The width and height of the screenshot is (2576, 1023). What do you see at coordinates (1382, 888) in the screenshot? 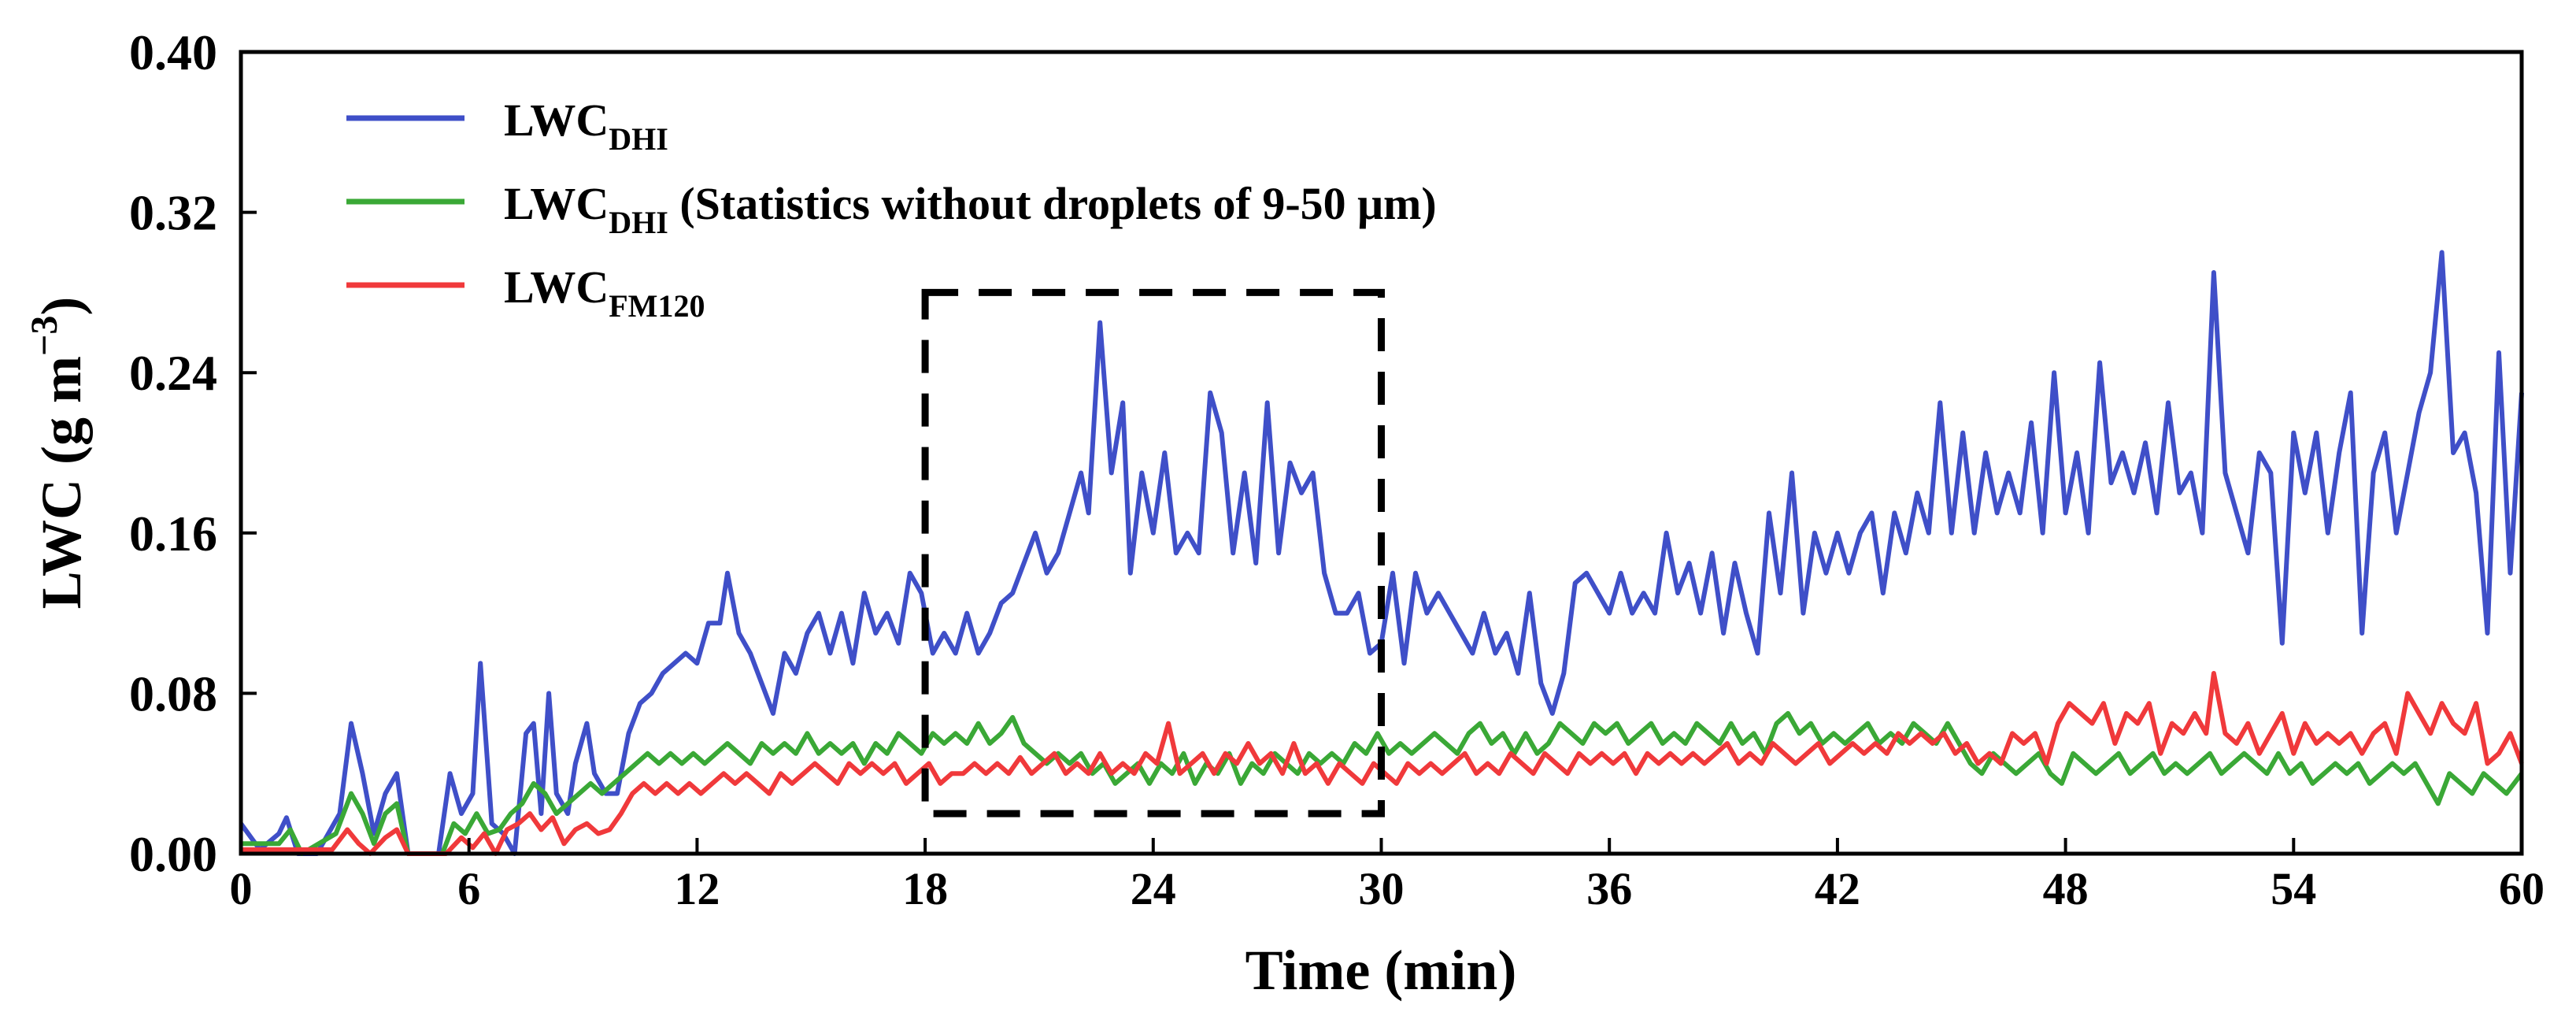
I see `x-tick-label-30: 30` at bounding box center [1382, 888].